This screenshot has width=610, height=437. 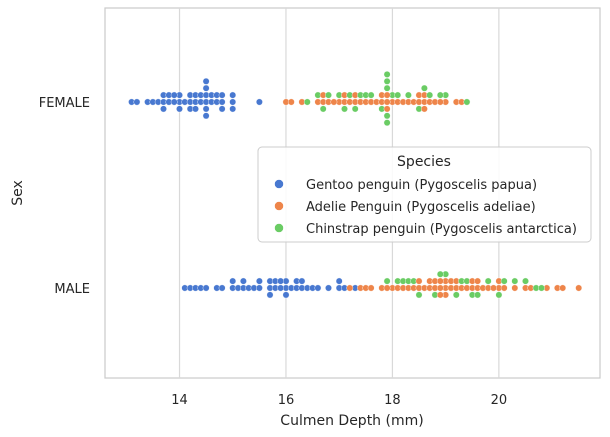 What do you see at coordinates (72, 289) in the screenshot?
I see `y-tick-label: MALE` at bounding box center [72, 289].